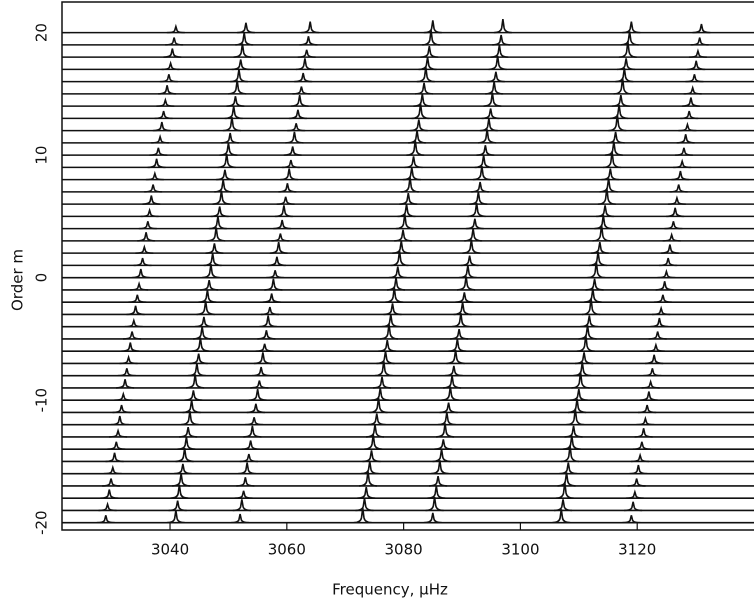  Describe the element at coordinates (18, 280) in the screenshot. I see `y-axis-label: Order m` at that location.